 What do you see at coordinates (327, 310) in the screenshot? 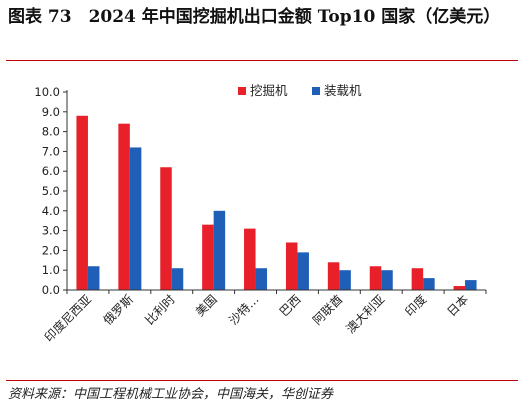
I see `x-tick-label: 阿联酋` at bounding box center [327, 310].